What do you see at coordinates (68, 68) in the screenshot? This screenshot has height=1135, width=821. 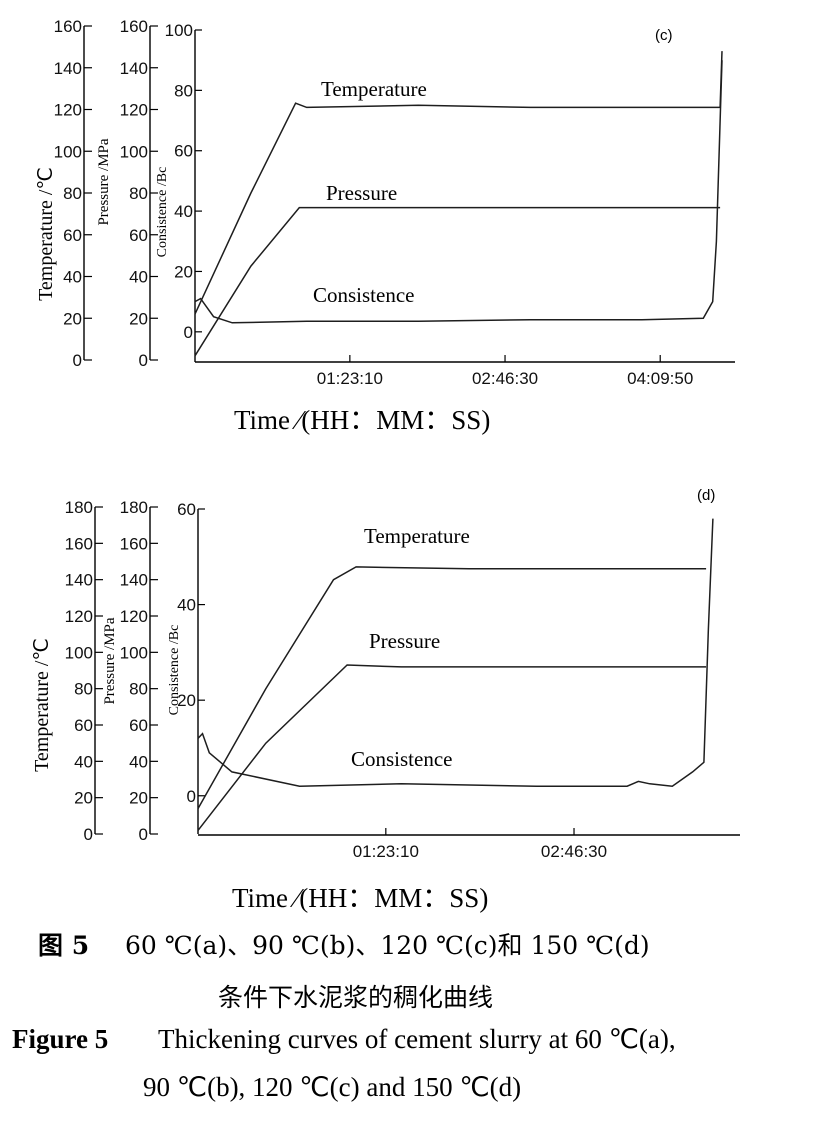 I see `chart-c-temperature-axis-tick-label: 140` at bounding box center [68, 68].